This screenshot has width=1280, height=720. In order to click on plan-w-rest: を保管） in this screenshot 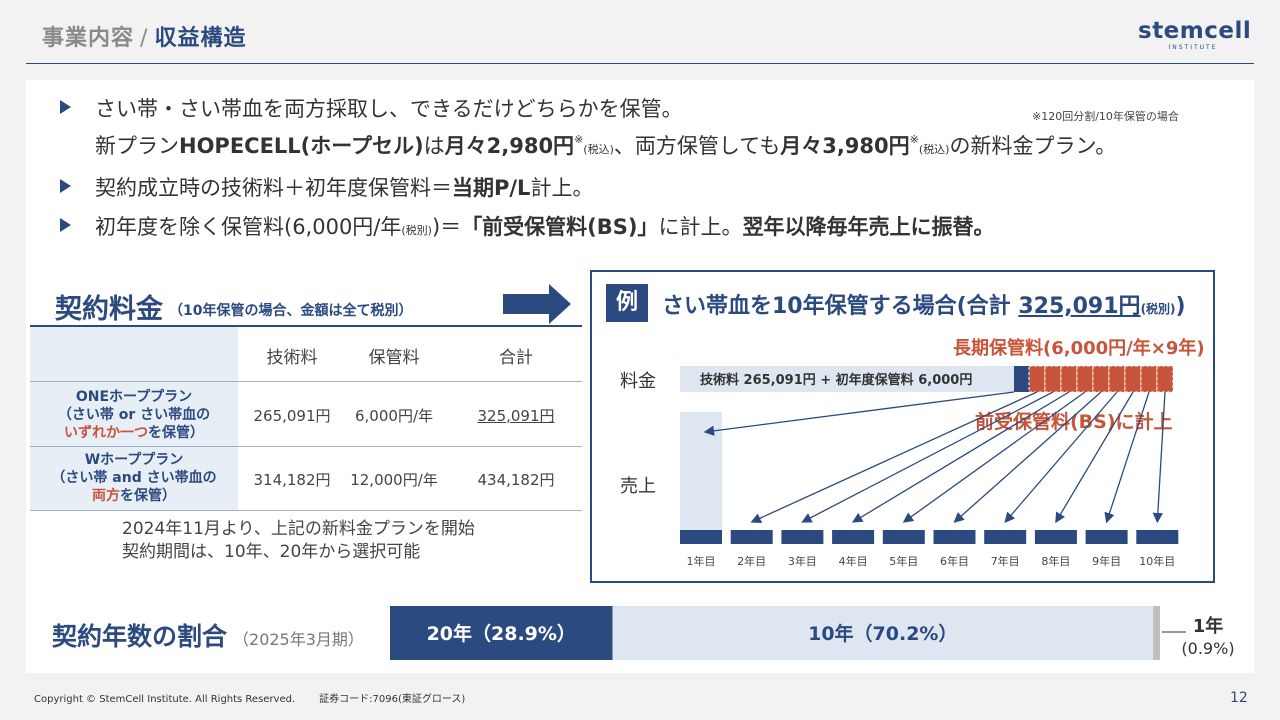, I will do `click(148, 496)`.